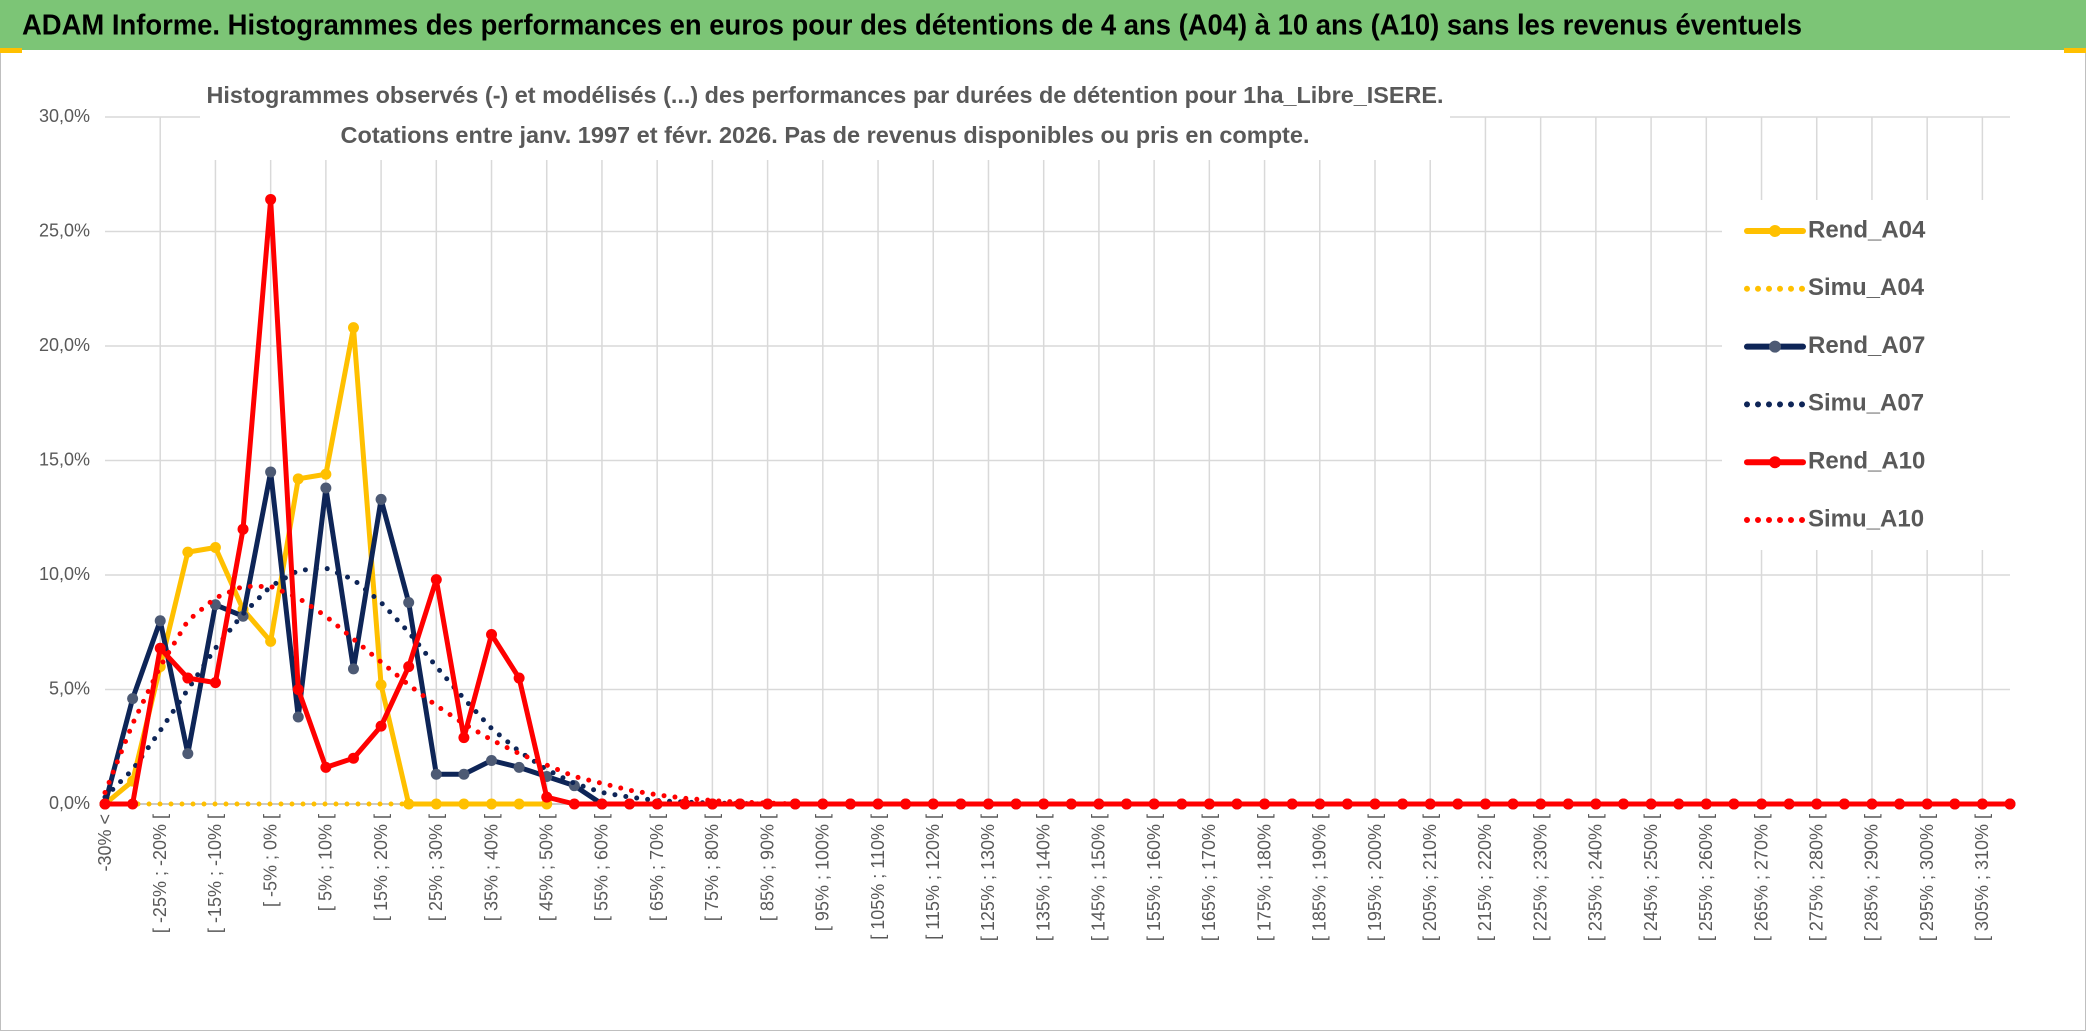 The width and height of the screenshot is (2086, 1031). What do you see at coordinates (1540, 877) in the screenshot?
I see `x-tick-label: [ 225% ; 230% [` at bounding box center [1540, 877].